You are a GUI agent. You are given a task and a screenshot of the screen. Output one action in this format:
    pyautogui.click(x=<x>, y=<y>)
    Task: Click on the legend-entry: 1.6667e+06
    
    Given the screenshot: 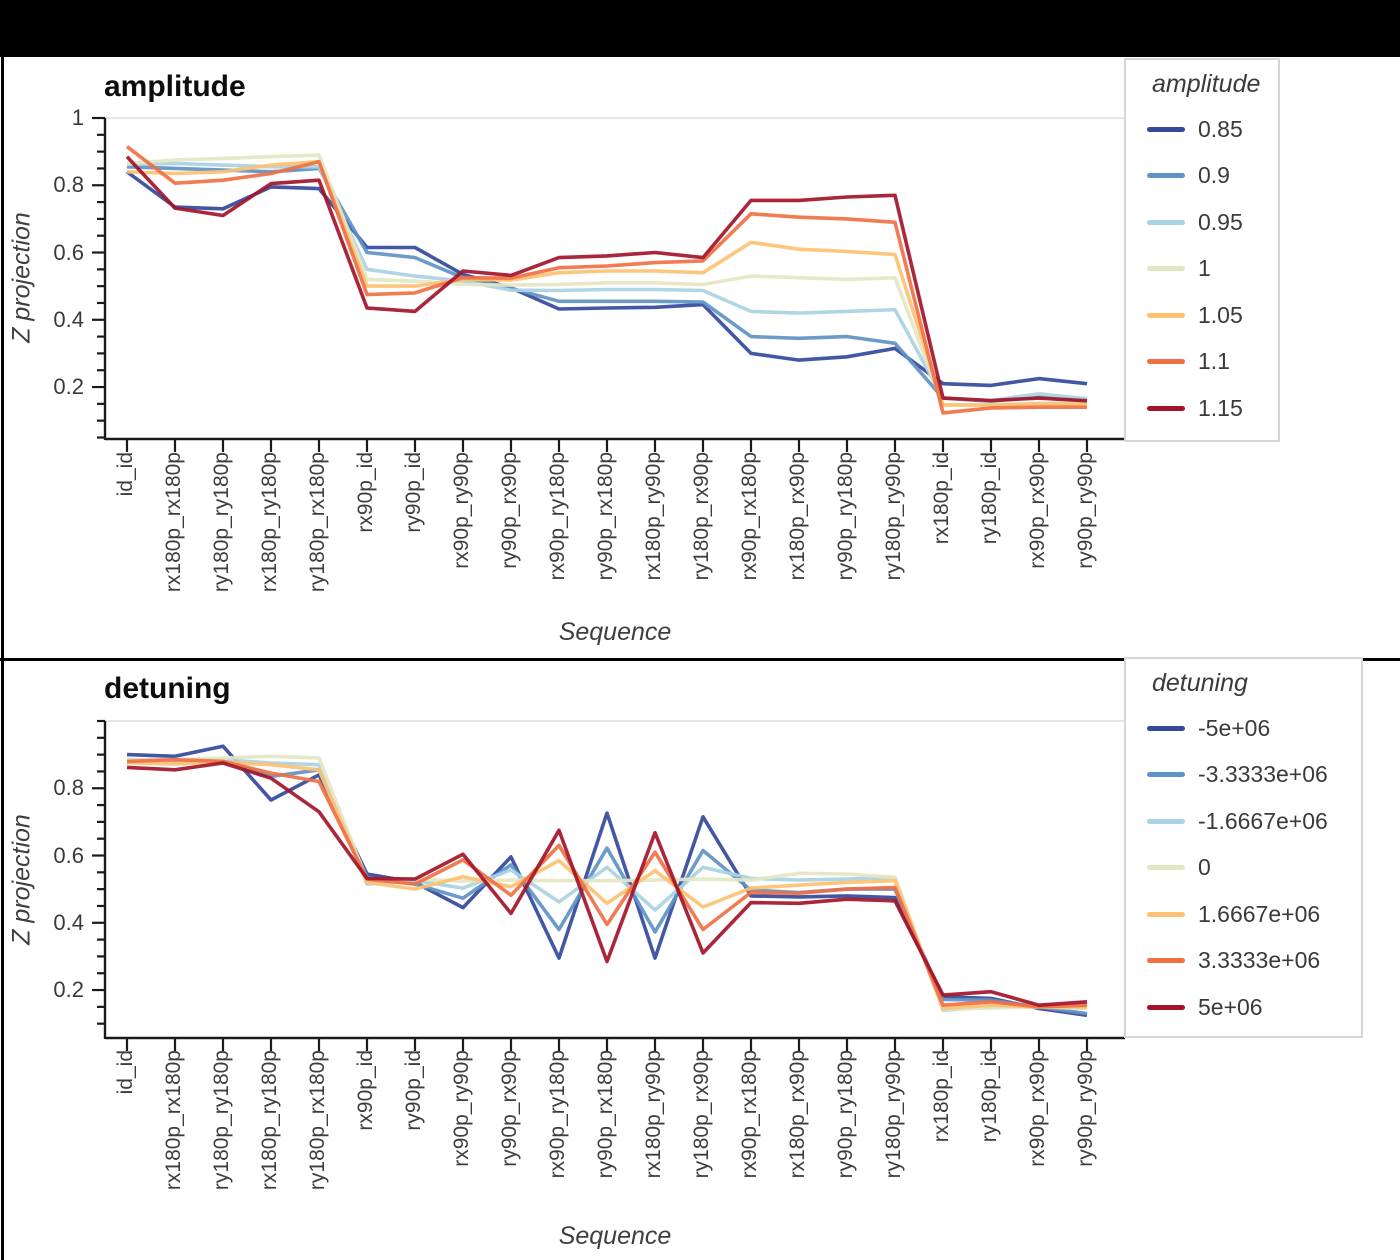 What is the action you would take?
    pyautogui.click(x=1243, y=914)
    